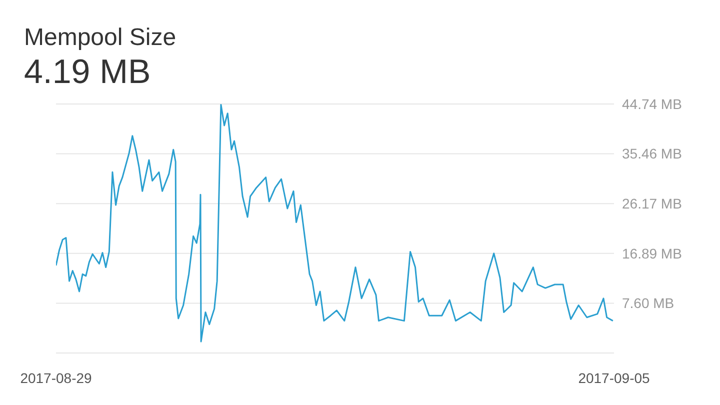 The height and width of the screenshot is (405, 720). Describe the element at coordinates (56, 378) in the screenshot. I see `x-tick-label: 2017-08-29` at that location.